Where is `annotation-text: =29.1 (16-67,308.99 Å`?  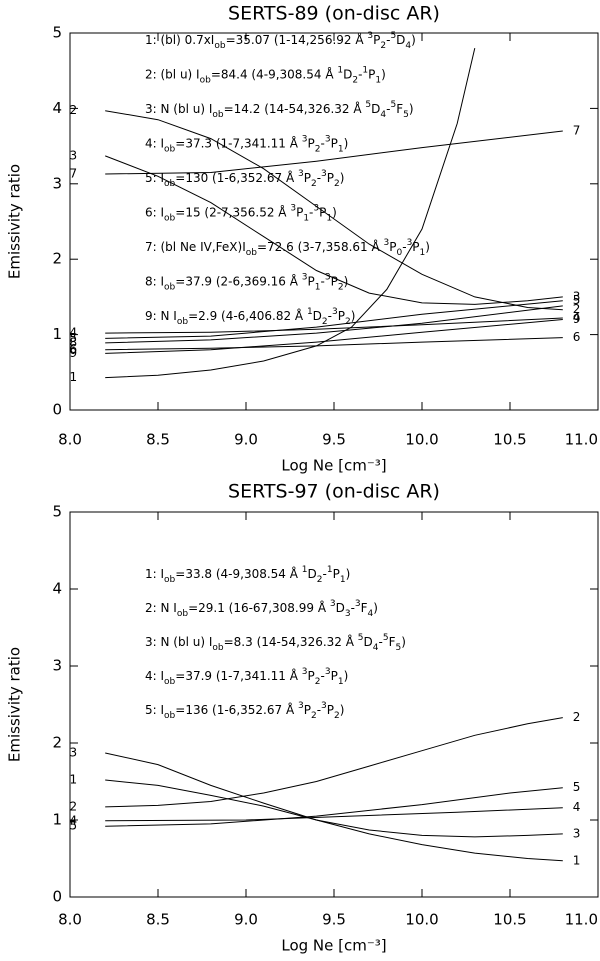
annotation-text: =29.1 (16-67,308.99 Å is located at coordinates (259, 607).